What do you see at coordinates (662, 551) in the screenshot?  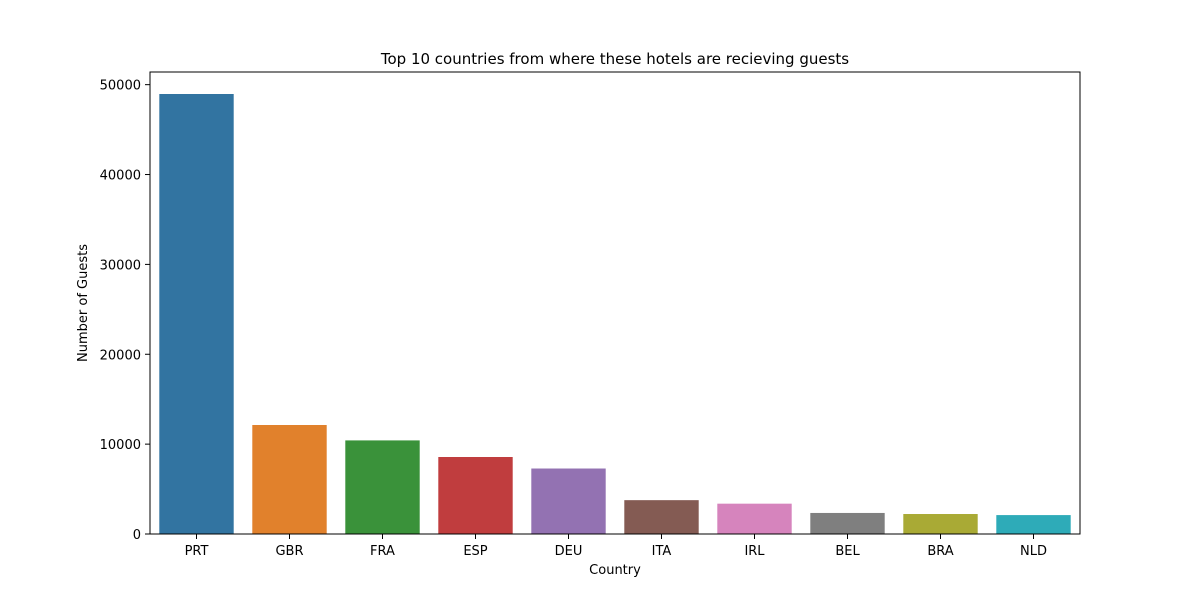 I see `x-tick-label: ITA` at bounding box center [662, 551].